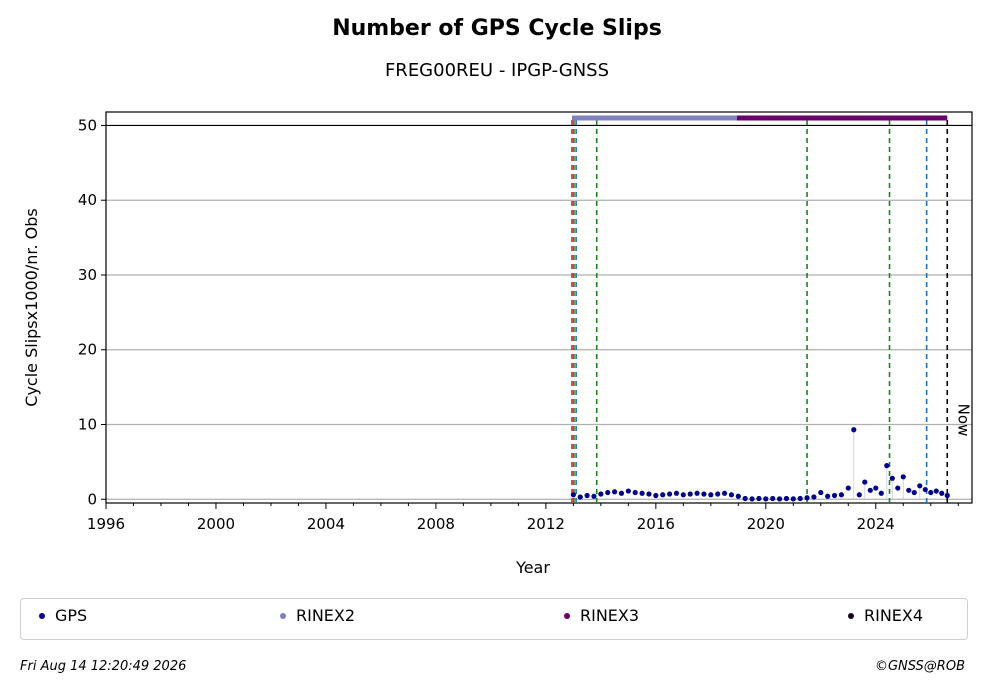  Describe the element at coordinates (283, 615) in the screenshot. I see `legend-marker-rinex2` at that location.